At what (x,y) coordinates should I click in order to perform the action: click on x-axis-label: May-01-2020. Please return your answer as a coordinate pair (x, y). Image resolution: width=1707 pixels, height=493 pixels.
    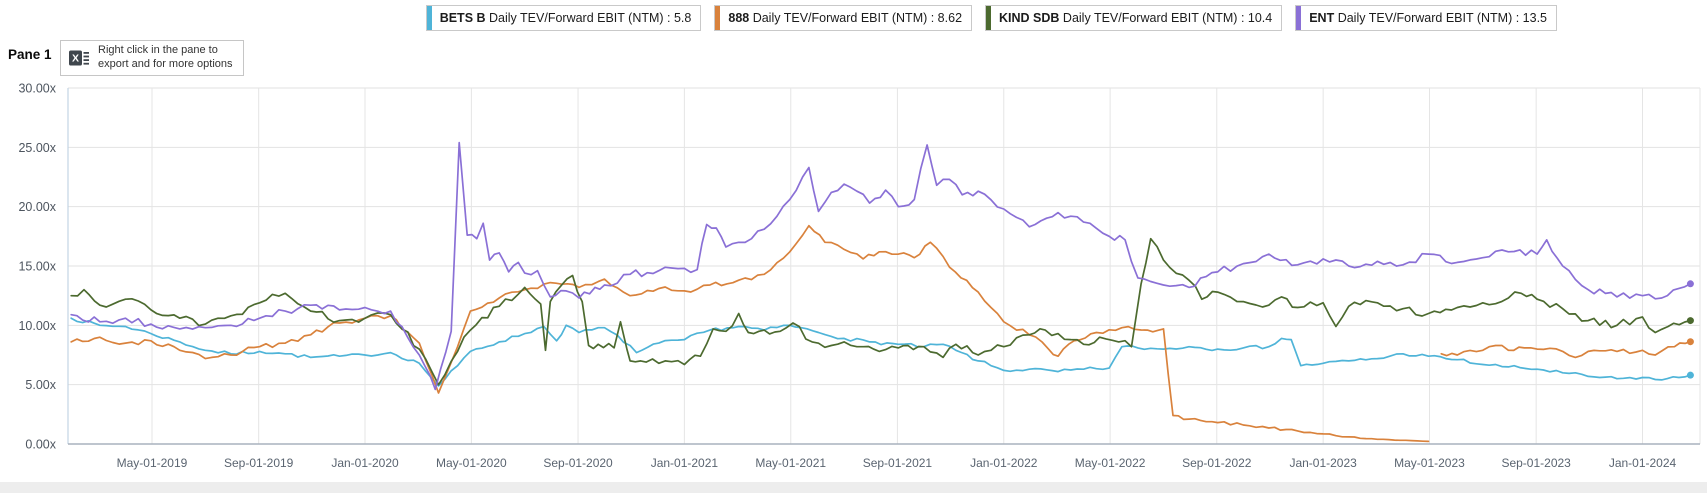
    Looking at the image, I should click on (471, 463).